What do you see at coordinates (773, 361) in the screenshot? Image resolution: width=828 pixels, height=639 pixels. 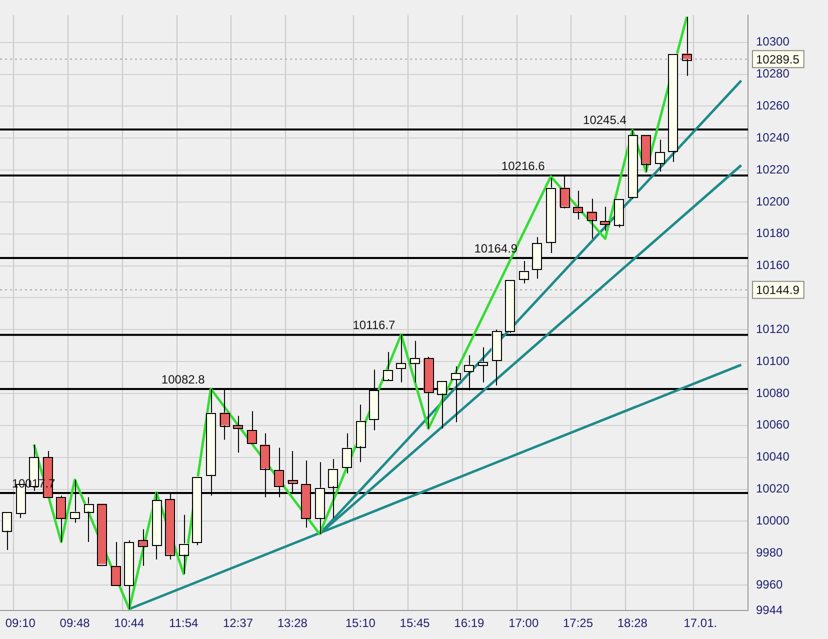 I see `y-tick-label: 10100` at bounding box center [773, 361].